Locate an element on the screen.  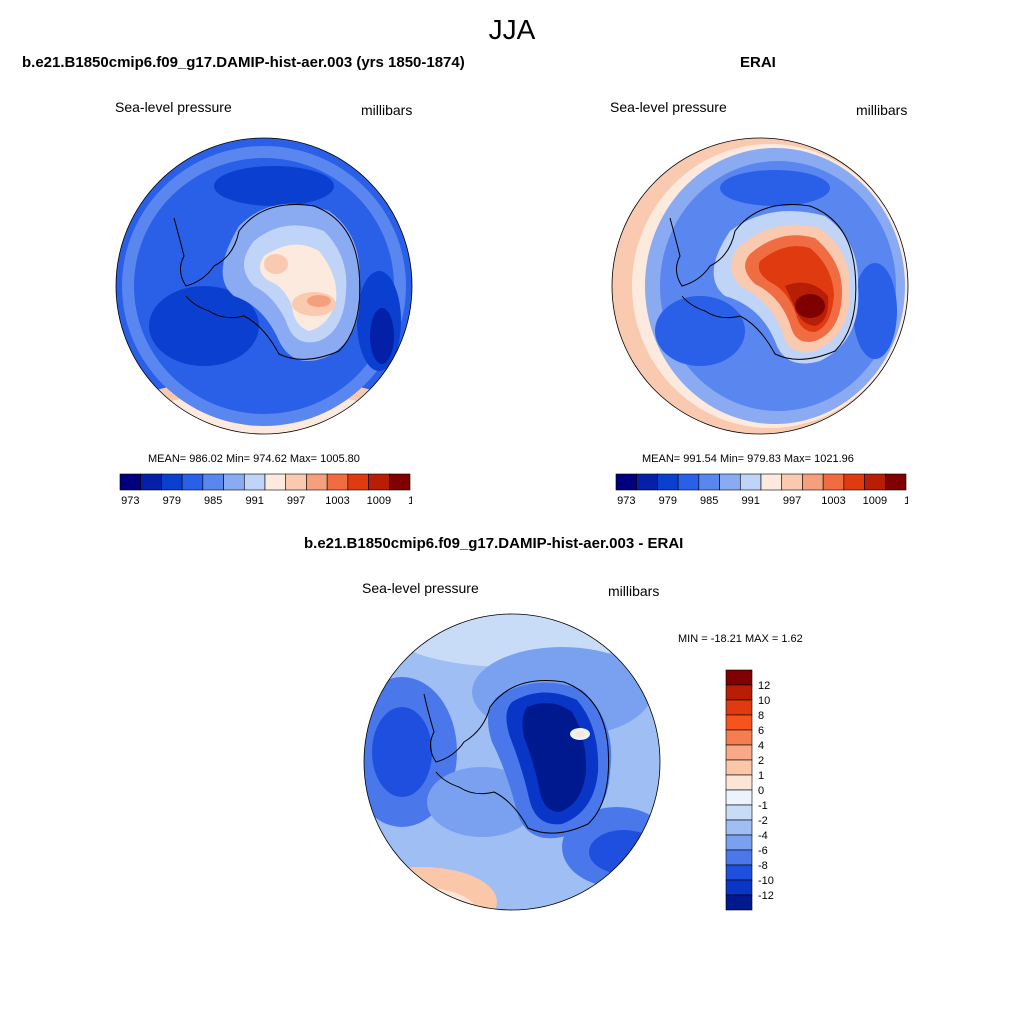
obs-colorbar-tick-label: 1003 is located at coordinates (833, 501).